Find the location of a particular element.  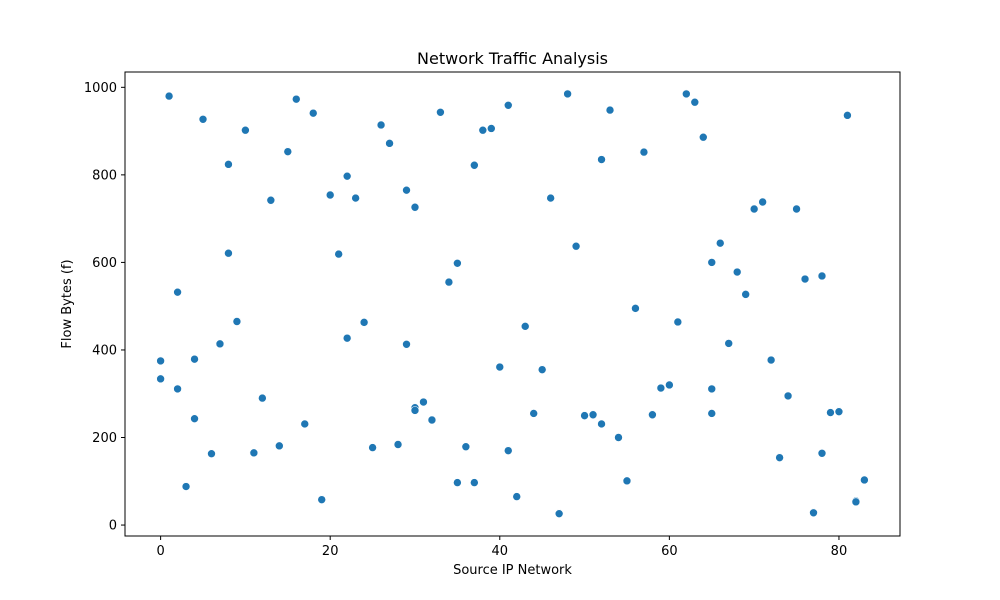

x-tick-label: 80 is located at coordinates (839, 551).